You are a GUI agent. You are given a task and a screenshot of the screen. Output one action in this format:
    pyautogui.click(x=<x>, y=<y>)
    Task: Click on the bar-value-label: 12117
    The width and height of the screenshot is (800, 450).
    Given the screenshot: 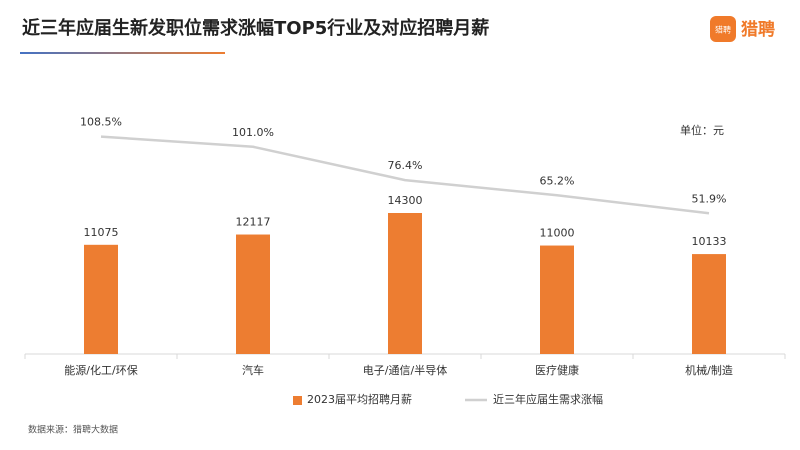 What is the action you would take?
    pyautogui.click(x=253, y=222)
    